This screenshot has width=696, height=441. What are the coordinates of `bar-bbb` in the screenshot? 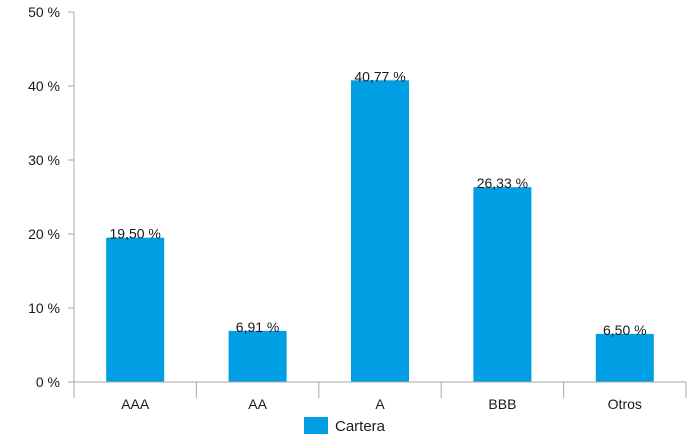 It's located at (502, 284).